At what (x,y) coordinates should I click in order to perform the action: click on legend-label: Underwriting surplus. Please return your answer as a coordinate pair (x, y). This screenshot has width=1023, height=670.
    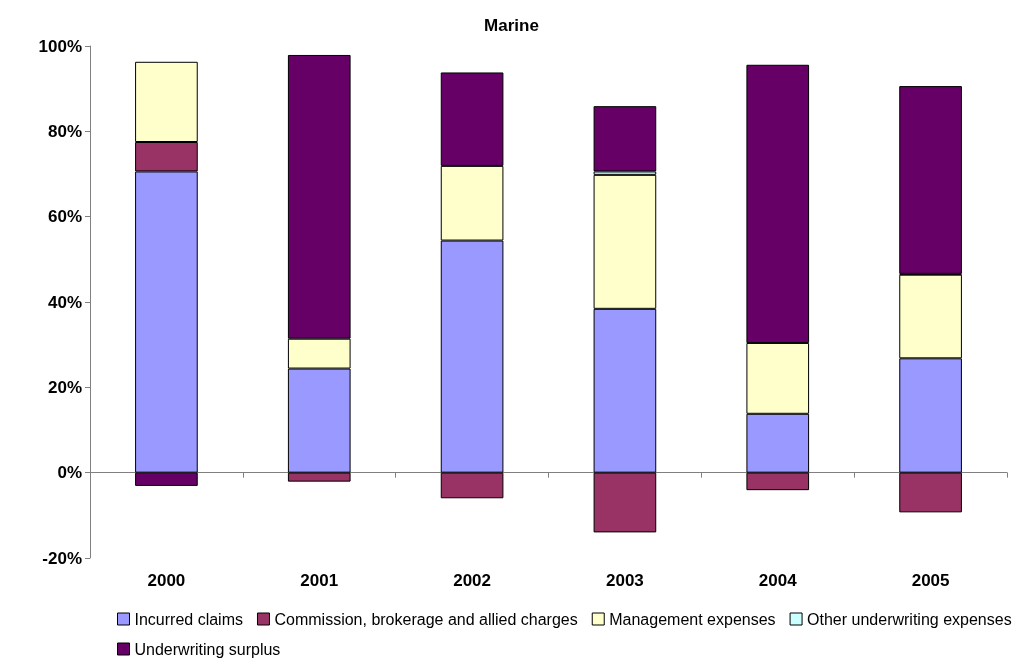
    Looking at the image, I should click on (207, 649).